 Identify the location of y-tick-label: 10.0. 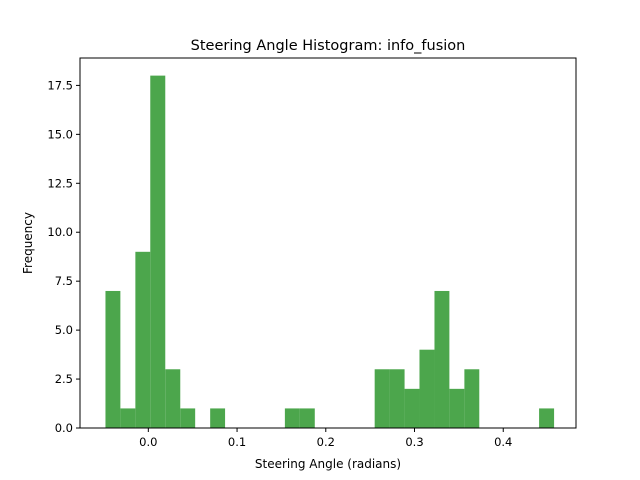
(60, 232).